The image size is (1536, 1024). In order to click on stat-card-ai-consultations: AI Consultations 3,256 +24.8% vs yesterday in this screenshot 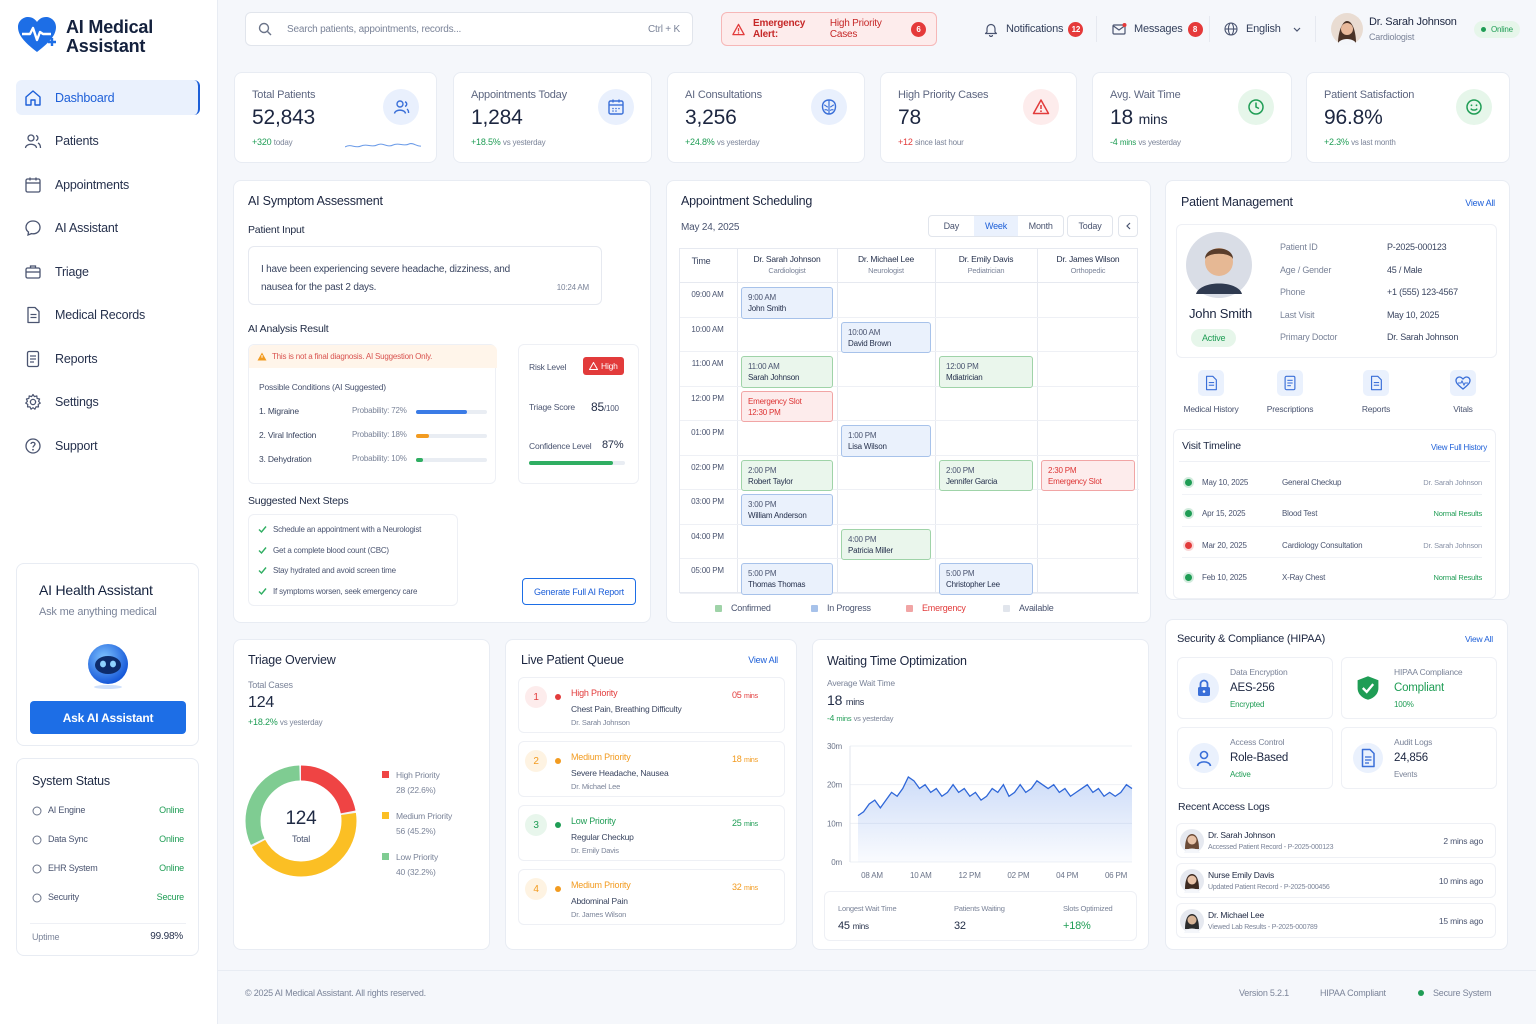, I will do `click(766, 117)`.